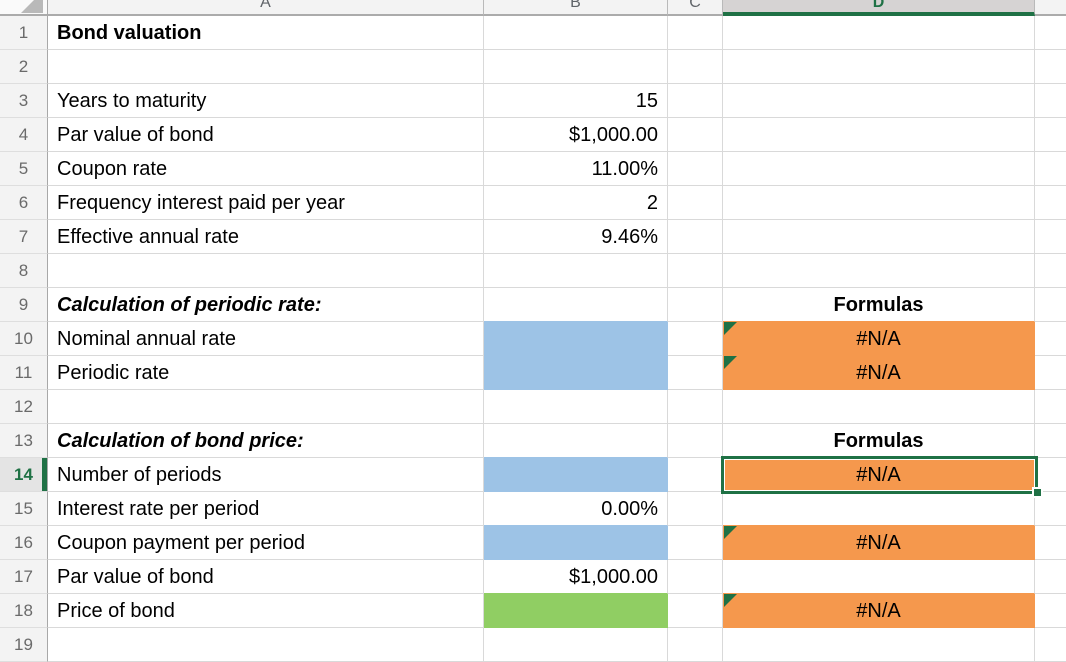  Describe the element at coordinates (576, 611) in the screenshot. I see `cell-b18-result` at that location.